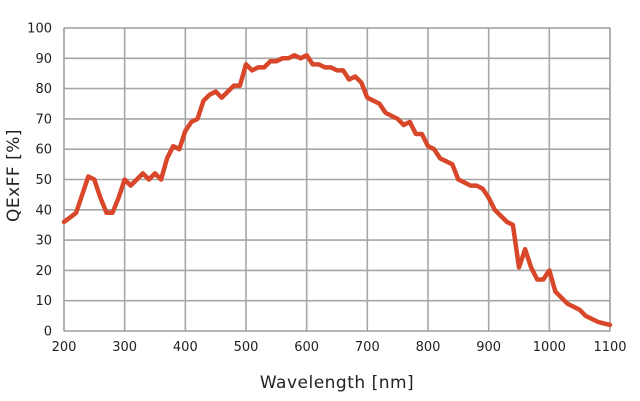  Describe the element at coordinates (367, 347) in the screenshot. I see `x-tick-label: 700` at that location.